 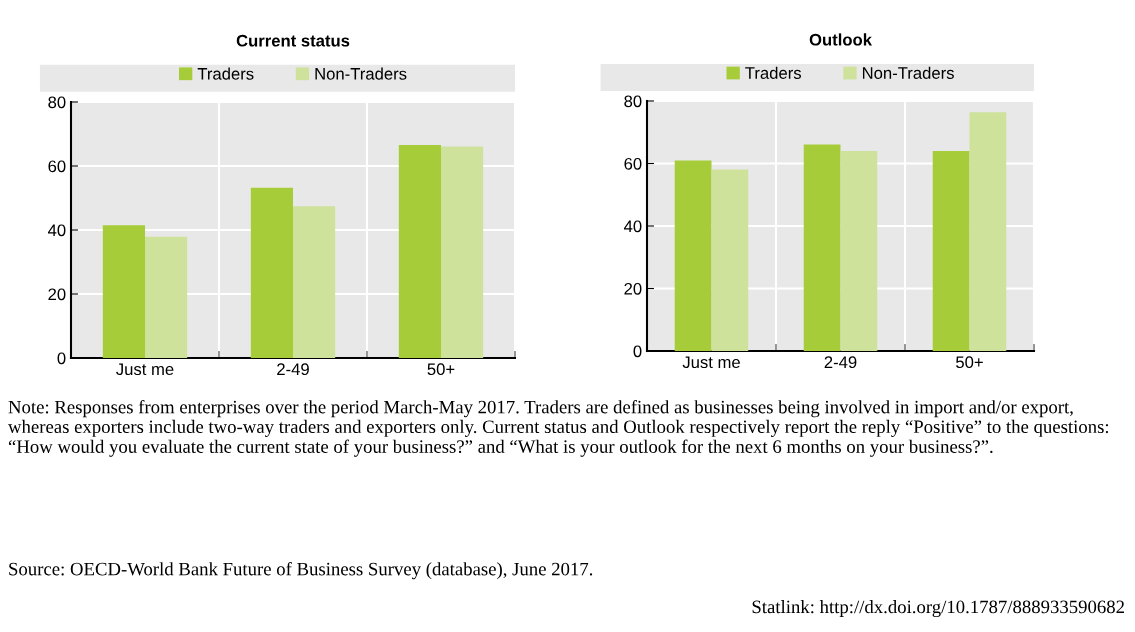 What do you see at coordinates (301, 571) in the screenshot?
I see `source-note: Source: OECD-World Bank Future of Business Survey (database), June 2017.` at bounding box center [301, 571].